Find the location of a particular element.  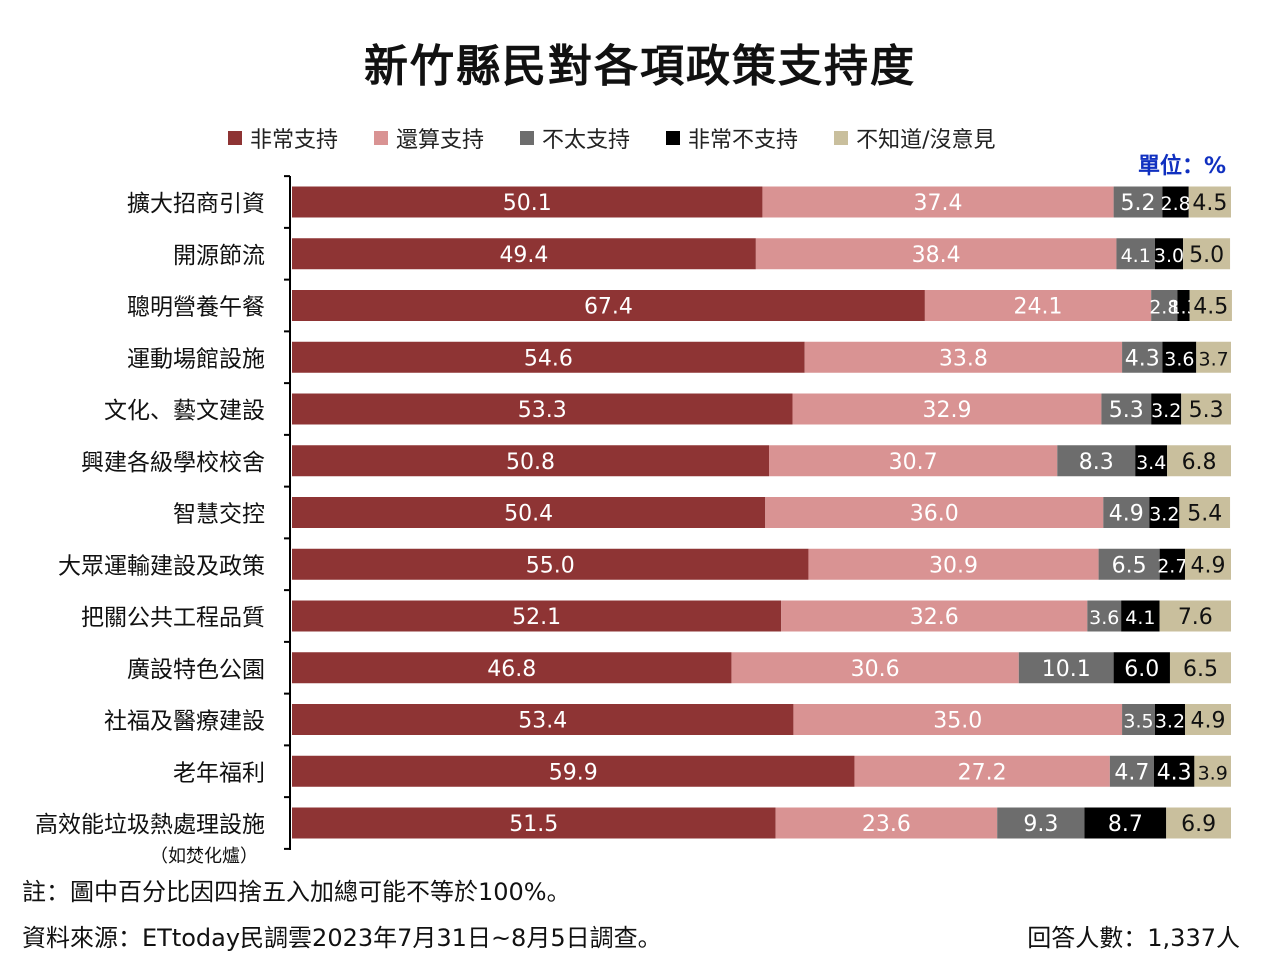

data-label: 24.1 is located at coordinates (1038, 307).